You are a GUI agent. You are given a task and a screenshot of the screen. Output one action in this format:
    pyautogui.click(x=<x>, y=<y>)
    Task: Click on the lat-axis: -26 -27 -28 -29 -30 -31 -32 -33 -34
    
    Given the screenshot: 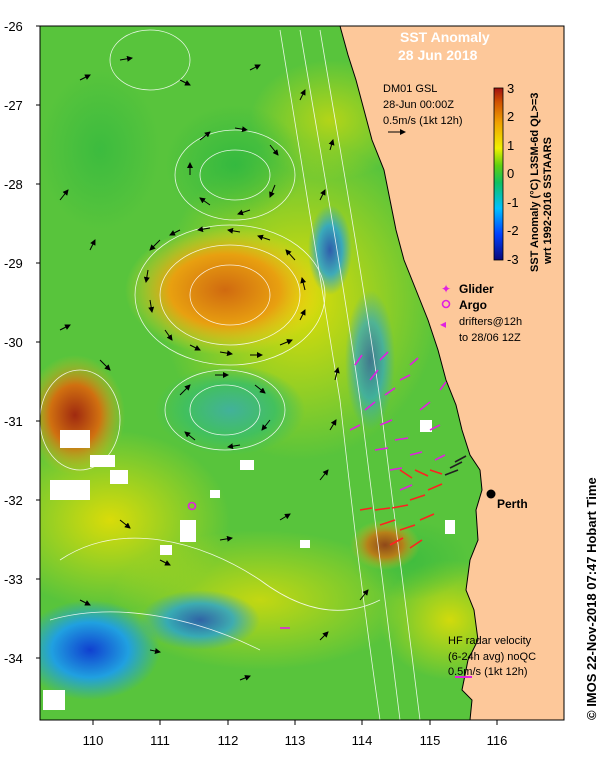 What is the action you would take?
    pyautogui.click(x=22, y=342)
    